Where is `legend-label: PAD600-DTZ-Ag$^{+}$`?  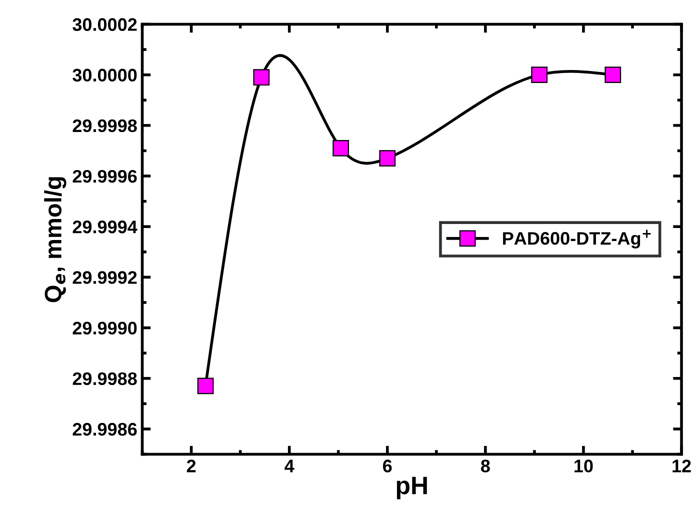 legend-label: PAD600-DTZ-Ag$^{+}$ is located at coordinates (577, 239).